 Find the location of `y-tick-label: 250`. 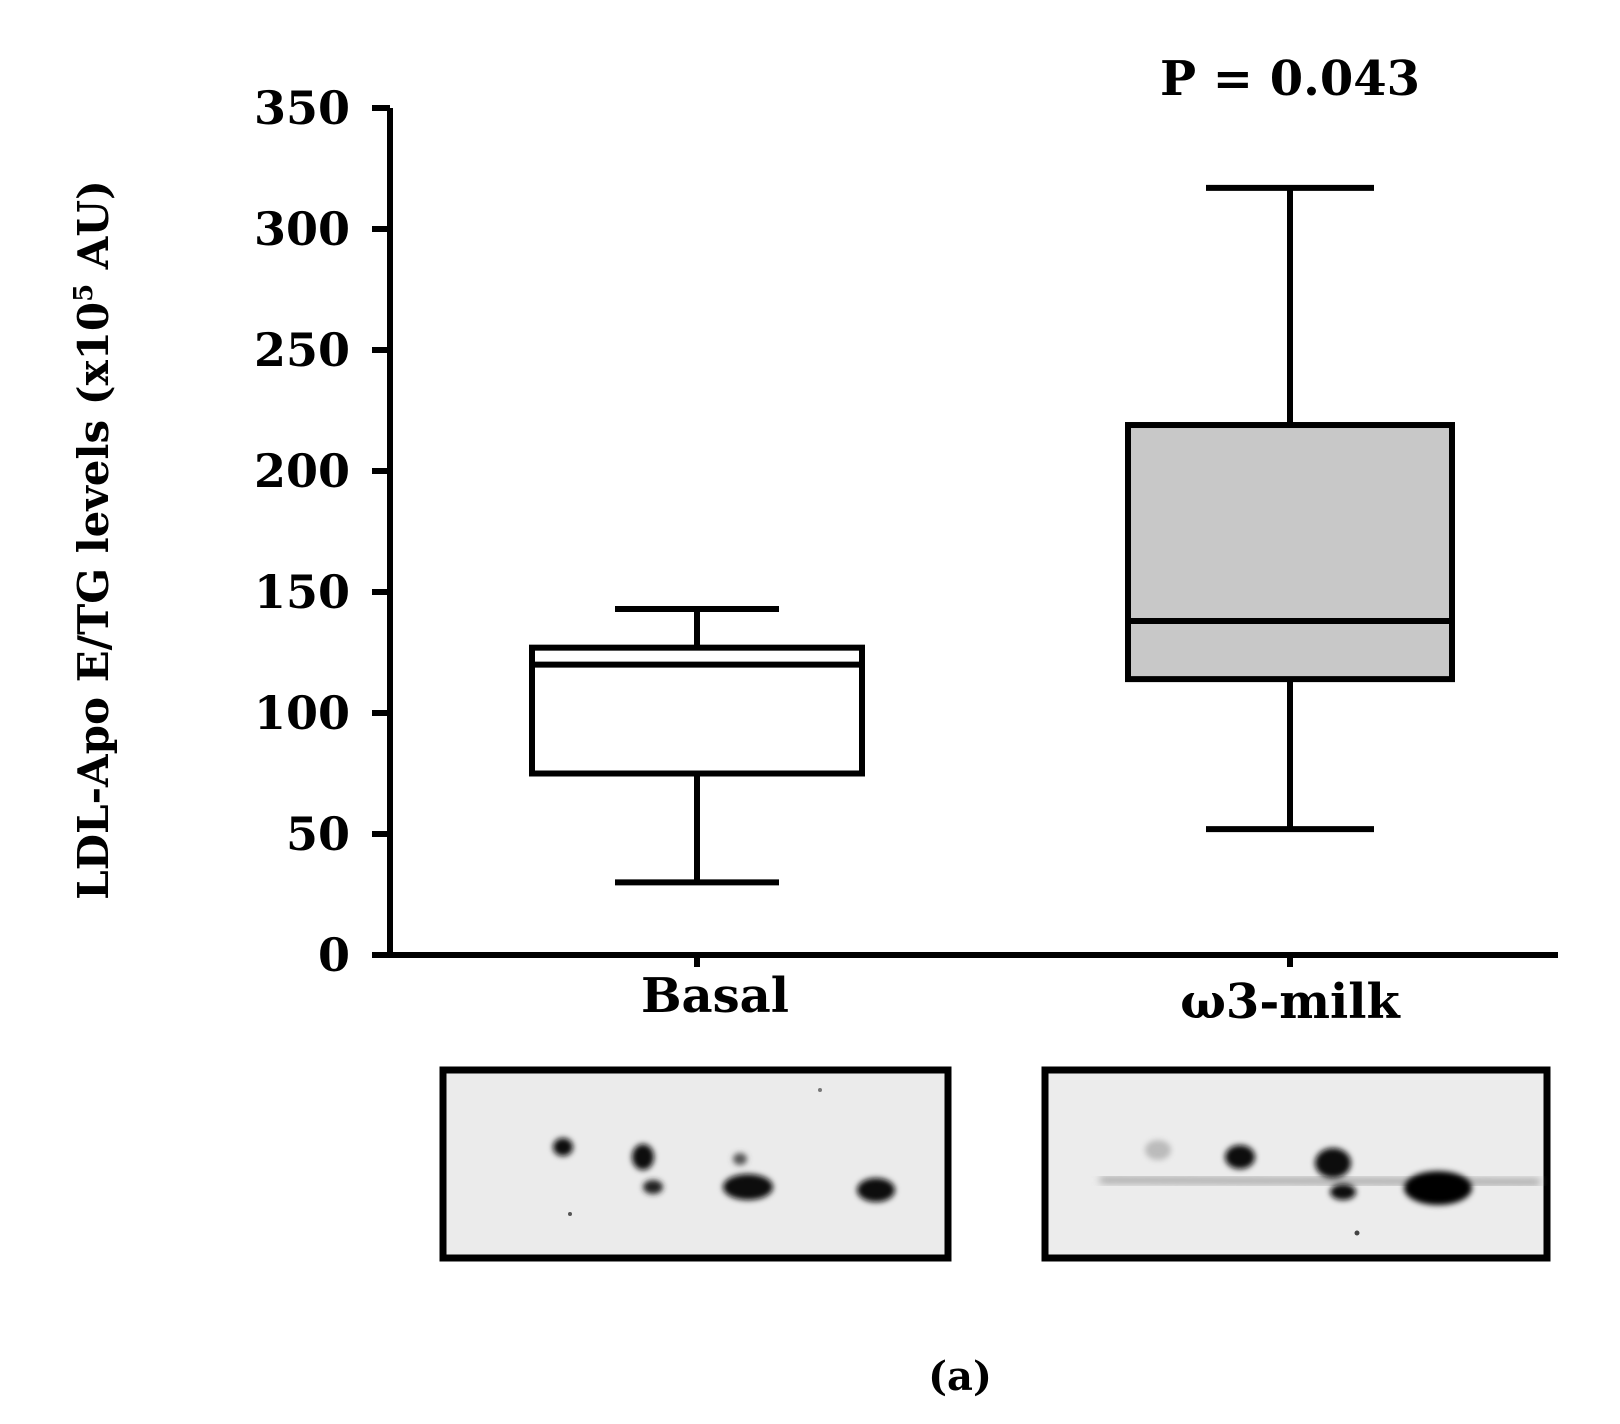

y-tick-label: 250 is located at coordinates (302, 350).